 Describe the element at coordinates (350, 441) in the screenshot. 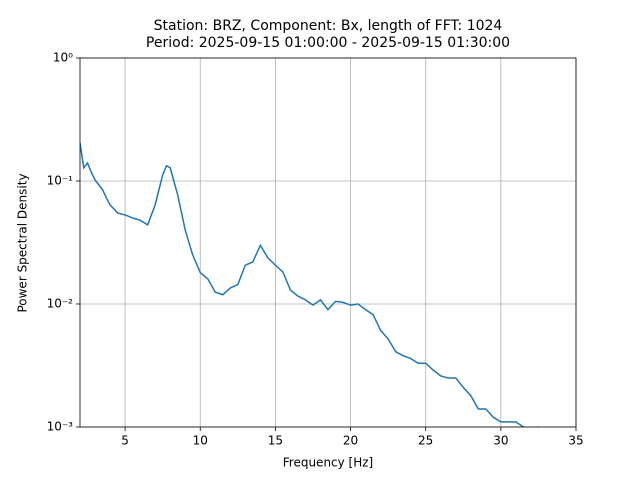

I see `x-tick-label: 20` at that location.